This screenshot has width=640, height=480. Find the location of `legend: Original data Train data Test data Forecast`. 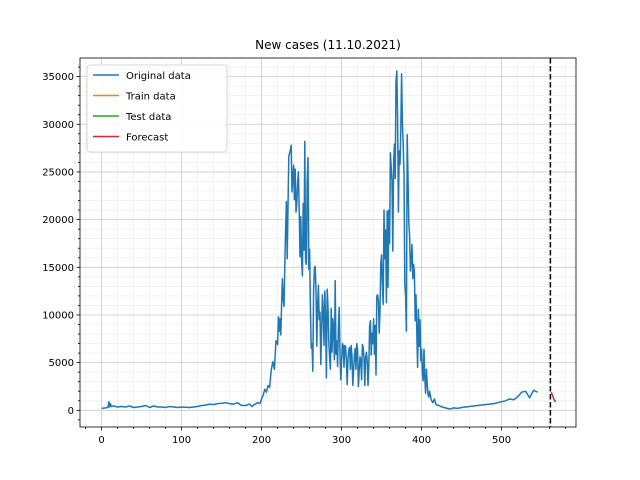

legend: Original data Train data Test data Forecast is located at coordinates (157, 108).